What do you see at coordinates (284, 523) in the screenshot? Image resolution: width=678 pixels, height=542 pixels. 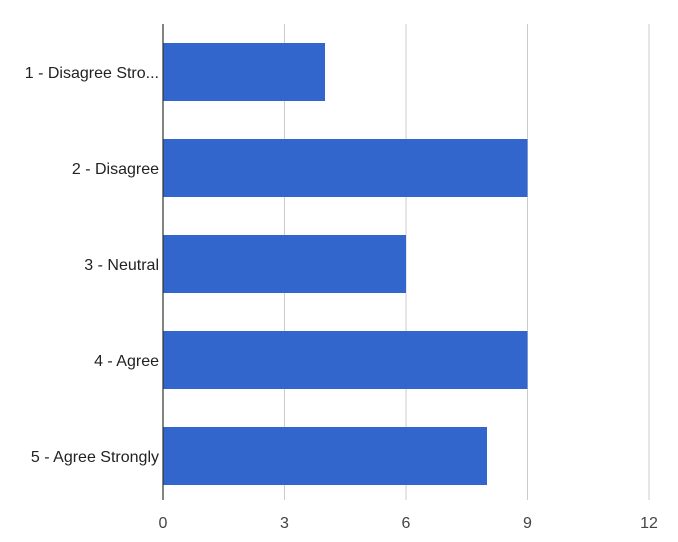 I see `x-tick-label: 3` at bounding box center [284, 523].